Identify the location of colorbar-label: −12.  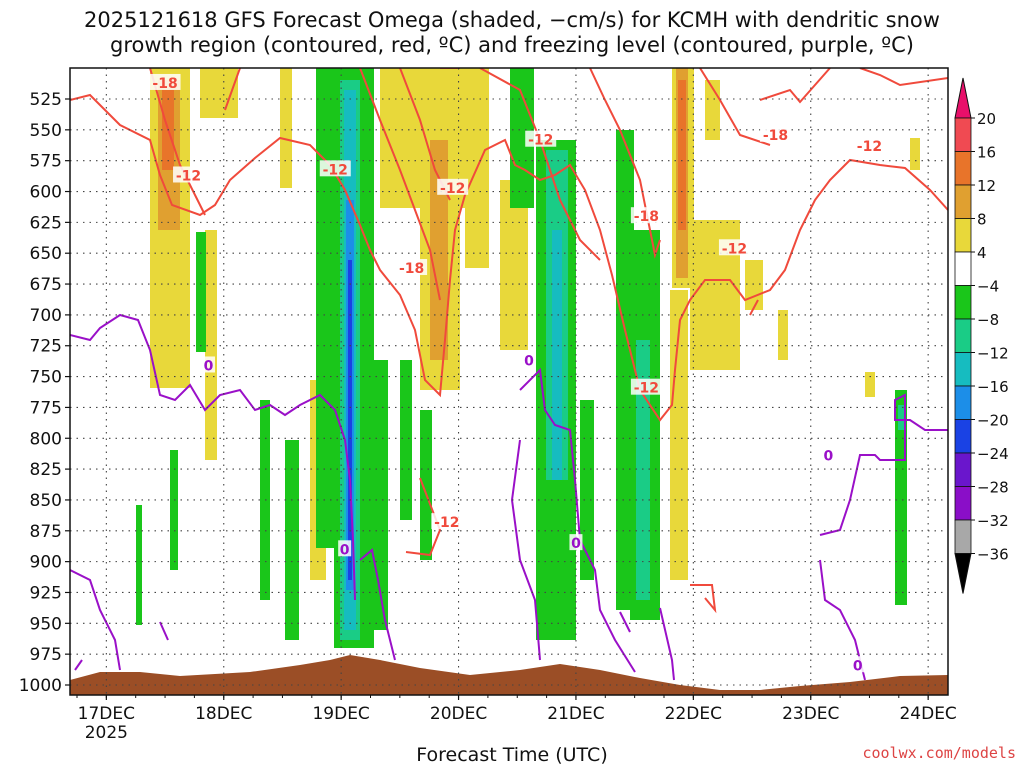
(993, 354).